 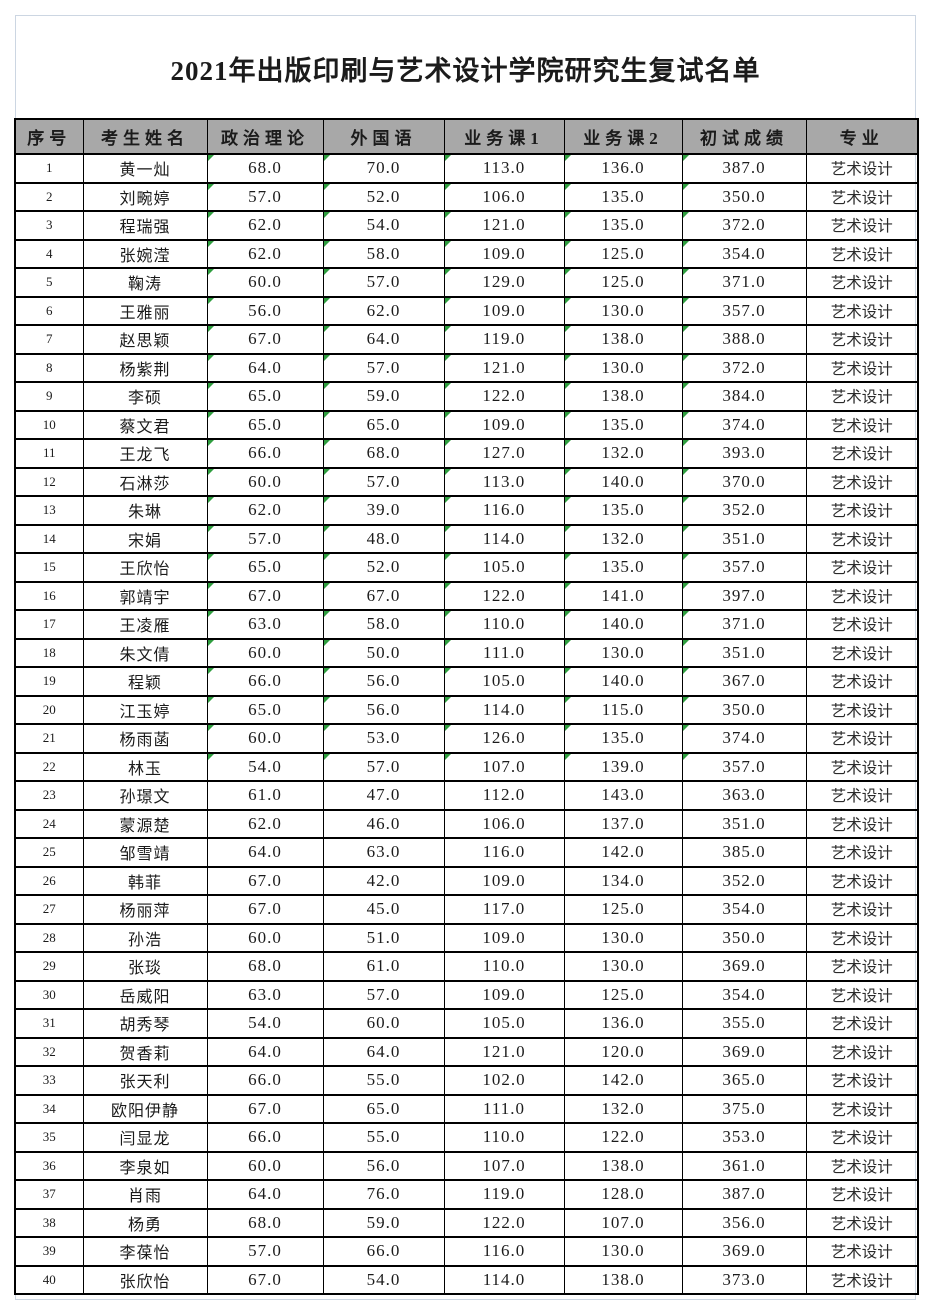 What do you see at coordinates (49, 481) in the screenshot?
I see `cell-seq: 12` at bounding box center [49, 481].